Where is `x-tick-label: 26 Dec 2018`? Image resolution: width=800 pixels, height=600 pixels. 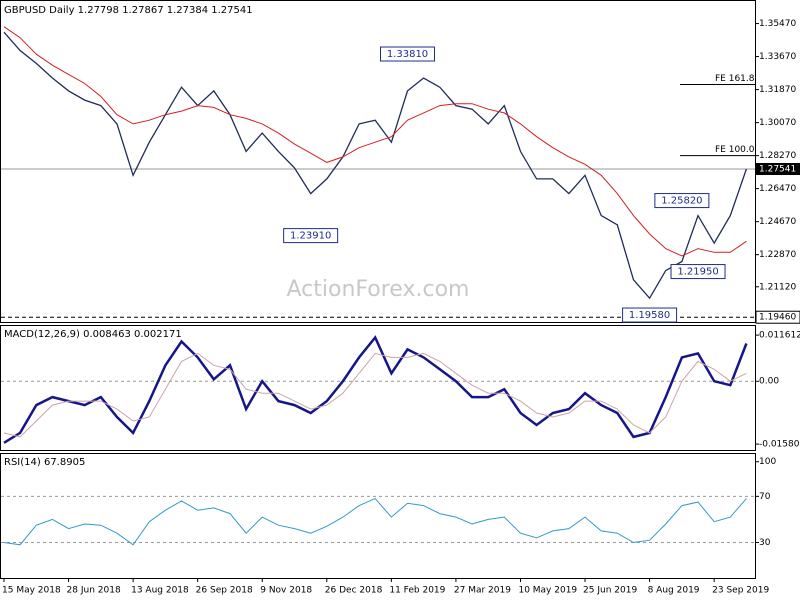
x-tick-label: 26 Dec 2018 is located at coordinates (354, 591).